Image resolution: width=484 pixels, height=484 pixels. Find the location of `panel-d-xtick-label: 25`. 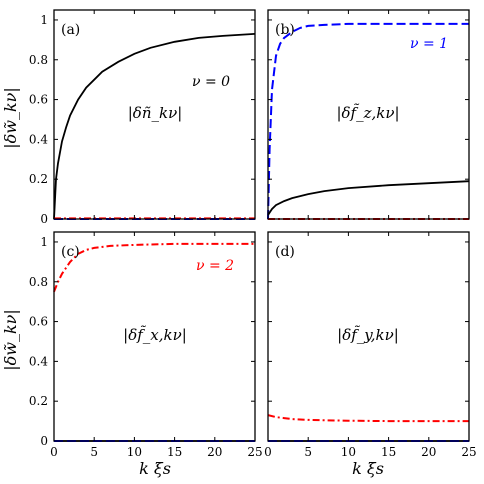

panel-d-xtick-label: 25 is located at coordinates (468, 452).